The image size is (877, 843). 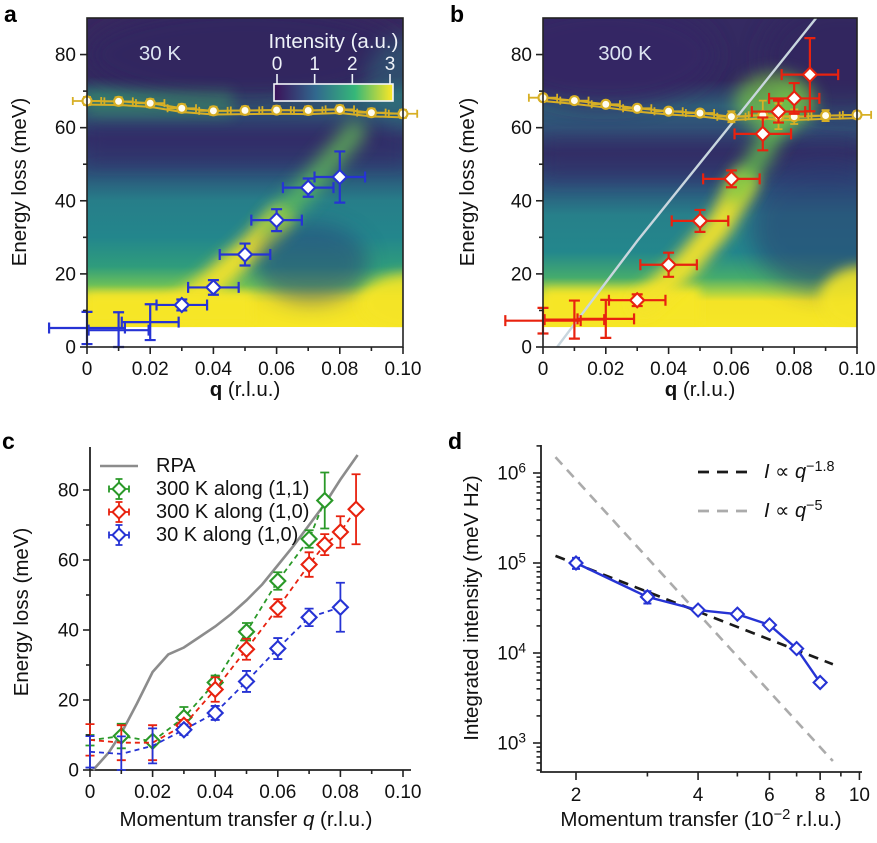 What do you see at coordinates (207, 249) in the screenshot?
I see `series-30K-dispersion` at bounding box center [207, 249].